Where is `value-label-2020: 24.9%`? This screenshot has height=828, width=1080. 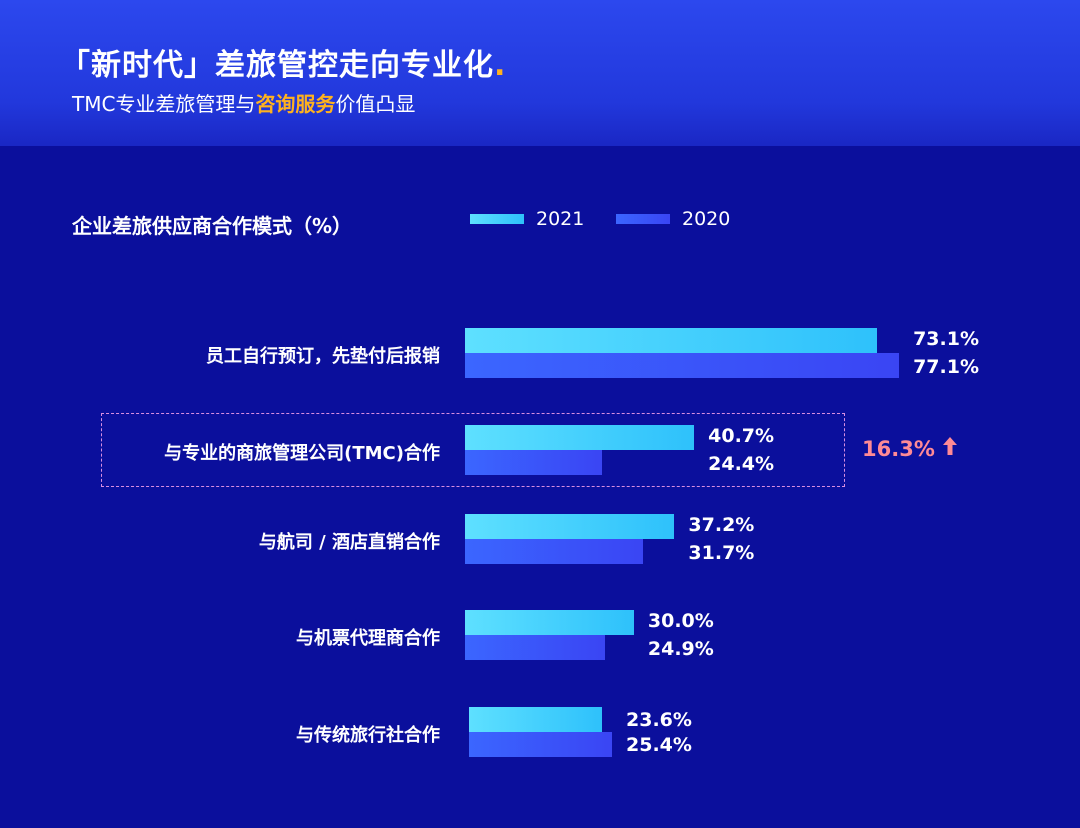
value-label-2020: 24.9% is located at coordinates (680, 649).